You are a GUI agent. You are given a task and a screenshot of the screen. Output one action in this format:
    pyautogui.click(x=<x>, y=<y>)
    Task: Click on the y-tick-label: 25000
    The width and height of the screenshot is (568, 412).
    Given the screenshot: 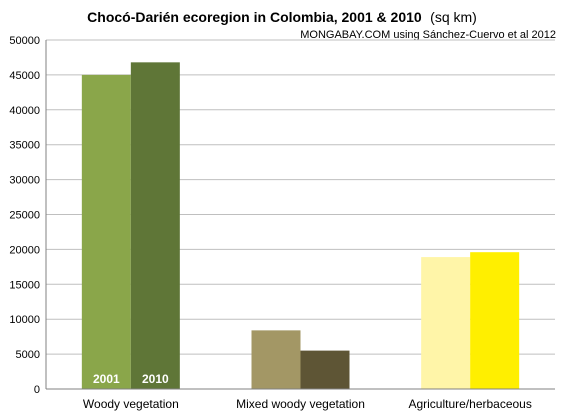 What is the action you would take?
    pyautogui.click(x=24, y=216)
    